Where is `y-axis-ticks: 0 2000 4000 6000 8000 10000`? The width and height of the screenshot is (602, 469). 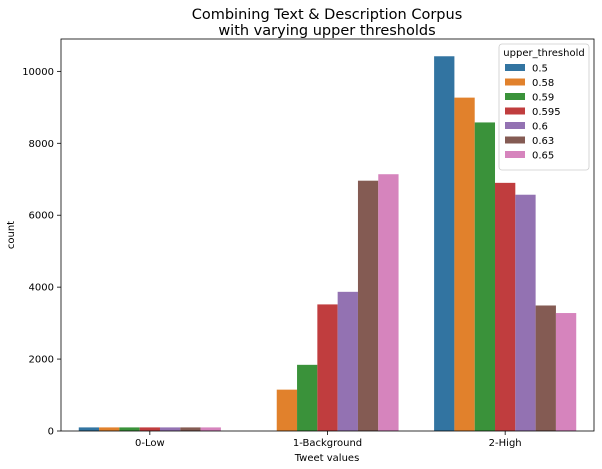 y-axis-ticks: 0 2000 4000 6000 8000 10000 is located at coordinates (41, 252).